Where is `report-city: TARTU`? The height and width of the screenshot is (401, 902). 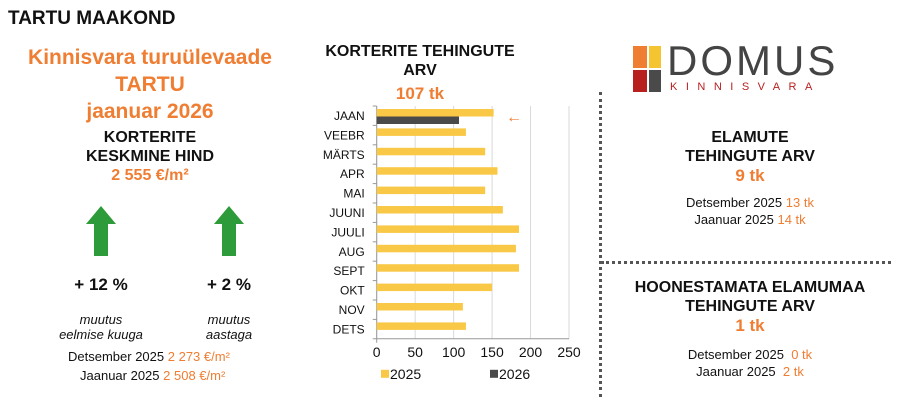 report-city: TARTU is located at coordinates (150, 84).